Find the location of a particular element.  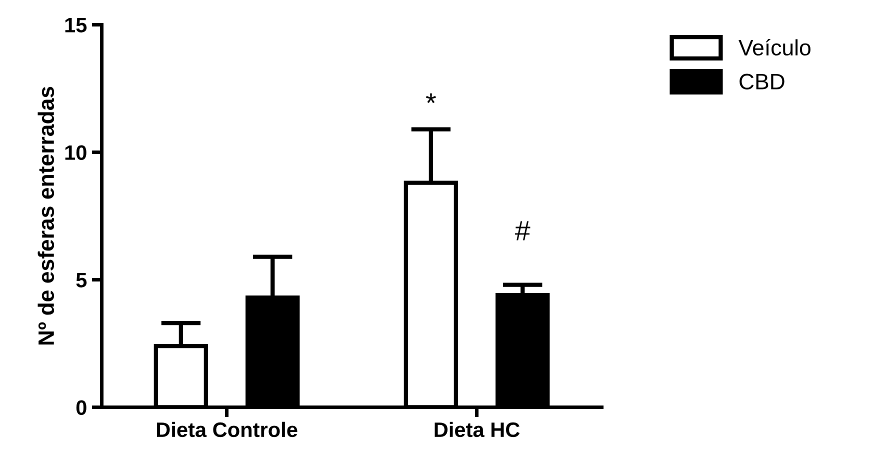

x-tick-label: Dieta HC is located at coordinates (477, 430).